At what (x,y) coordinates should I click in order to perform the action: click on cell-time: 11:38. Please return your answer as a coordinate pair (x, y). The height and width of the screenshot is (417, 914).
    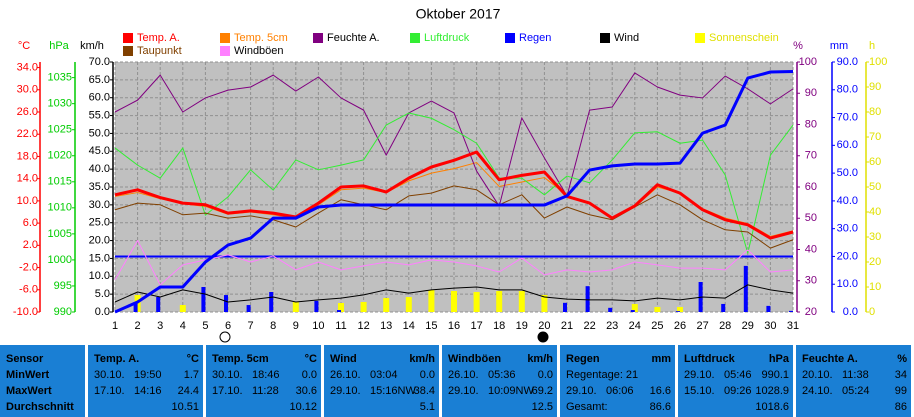
    Looking at the image, I should click on (855, 375).